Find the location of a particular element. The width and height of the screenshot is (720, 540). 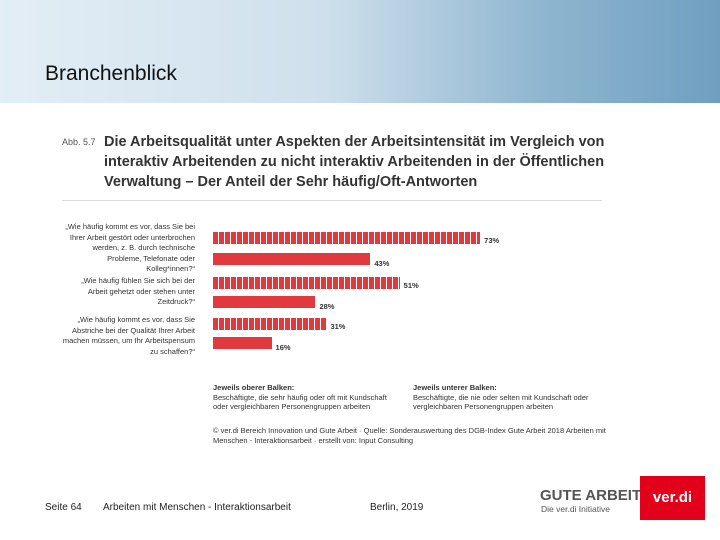

value-label: 16% is located at coordinates (283, 347).